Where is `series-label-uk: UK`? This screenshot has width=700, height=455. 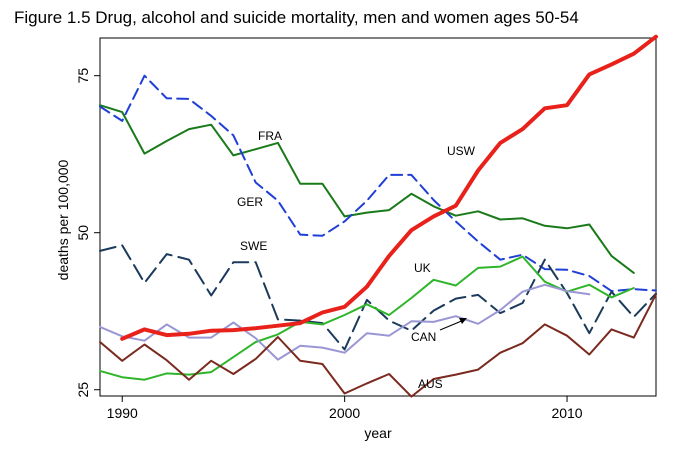
series-label-uk: UK is located at coordinates (422, 268).